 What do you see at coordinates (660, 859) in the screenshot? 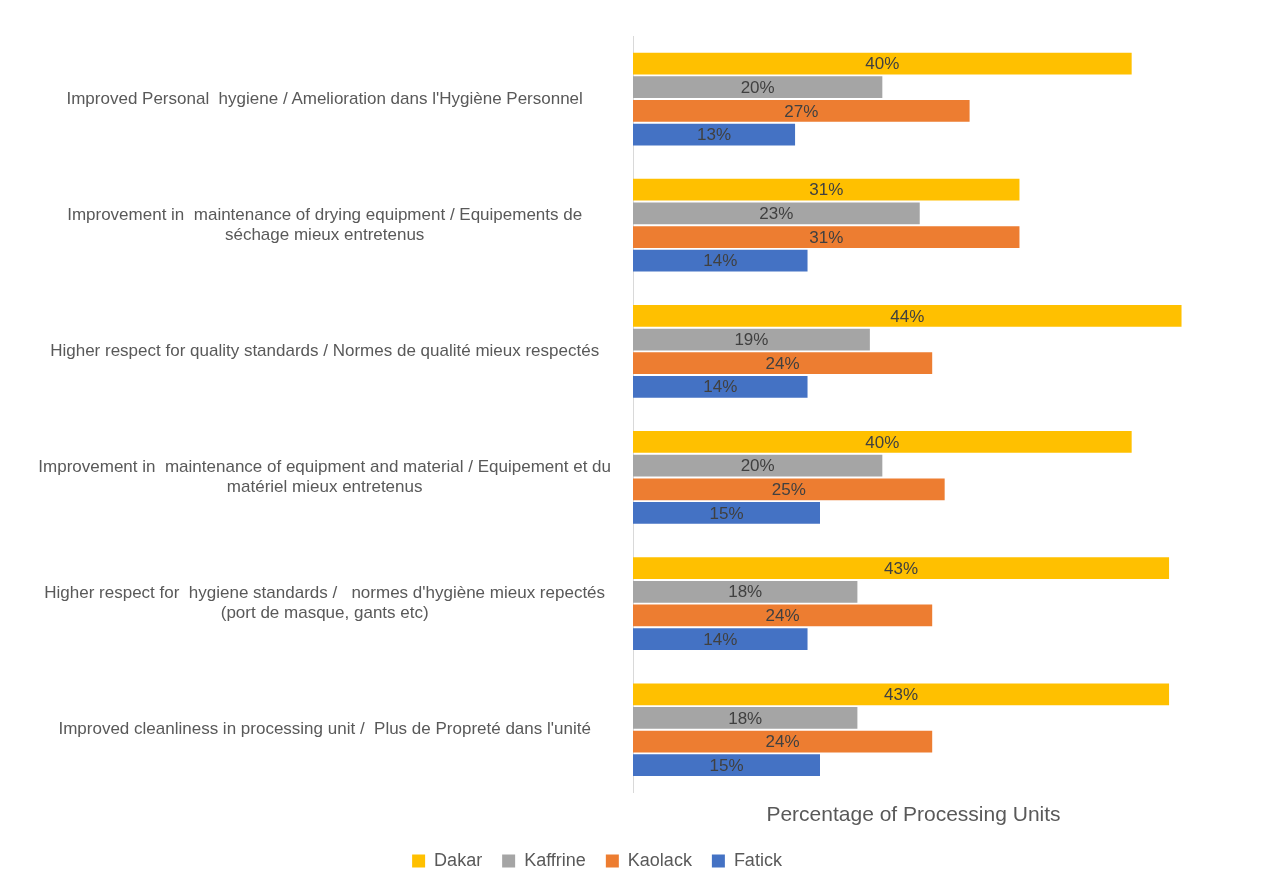
I see `legend-label: Kaolack` at bounding box center [660, 859].